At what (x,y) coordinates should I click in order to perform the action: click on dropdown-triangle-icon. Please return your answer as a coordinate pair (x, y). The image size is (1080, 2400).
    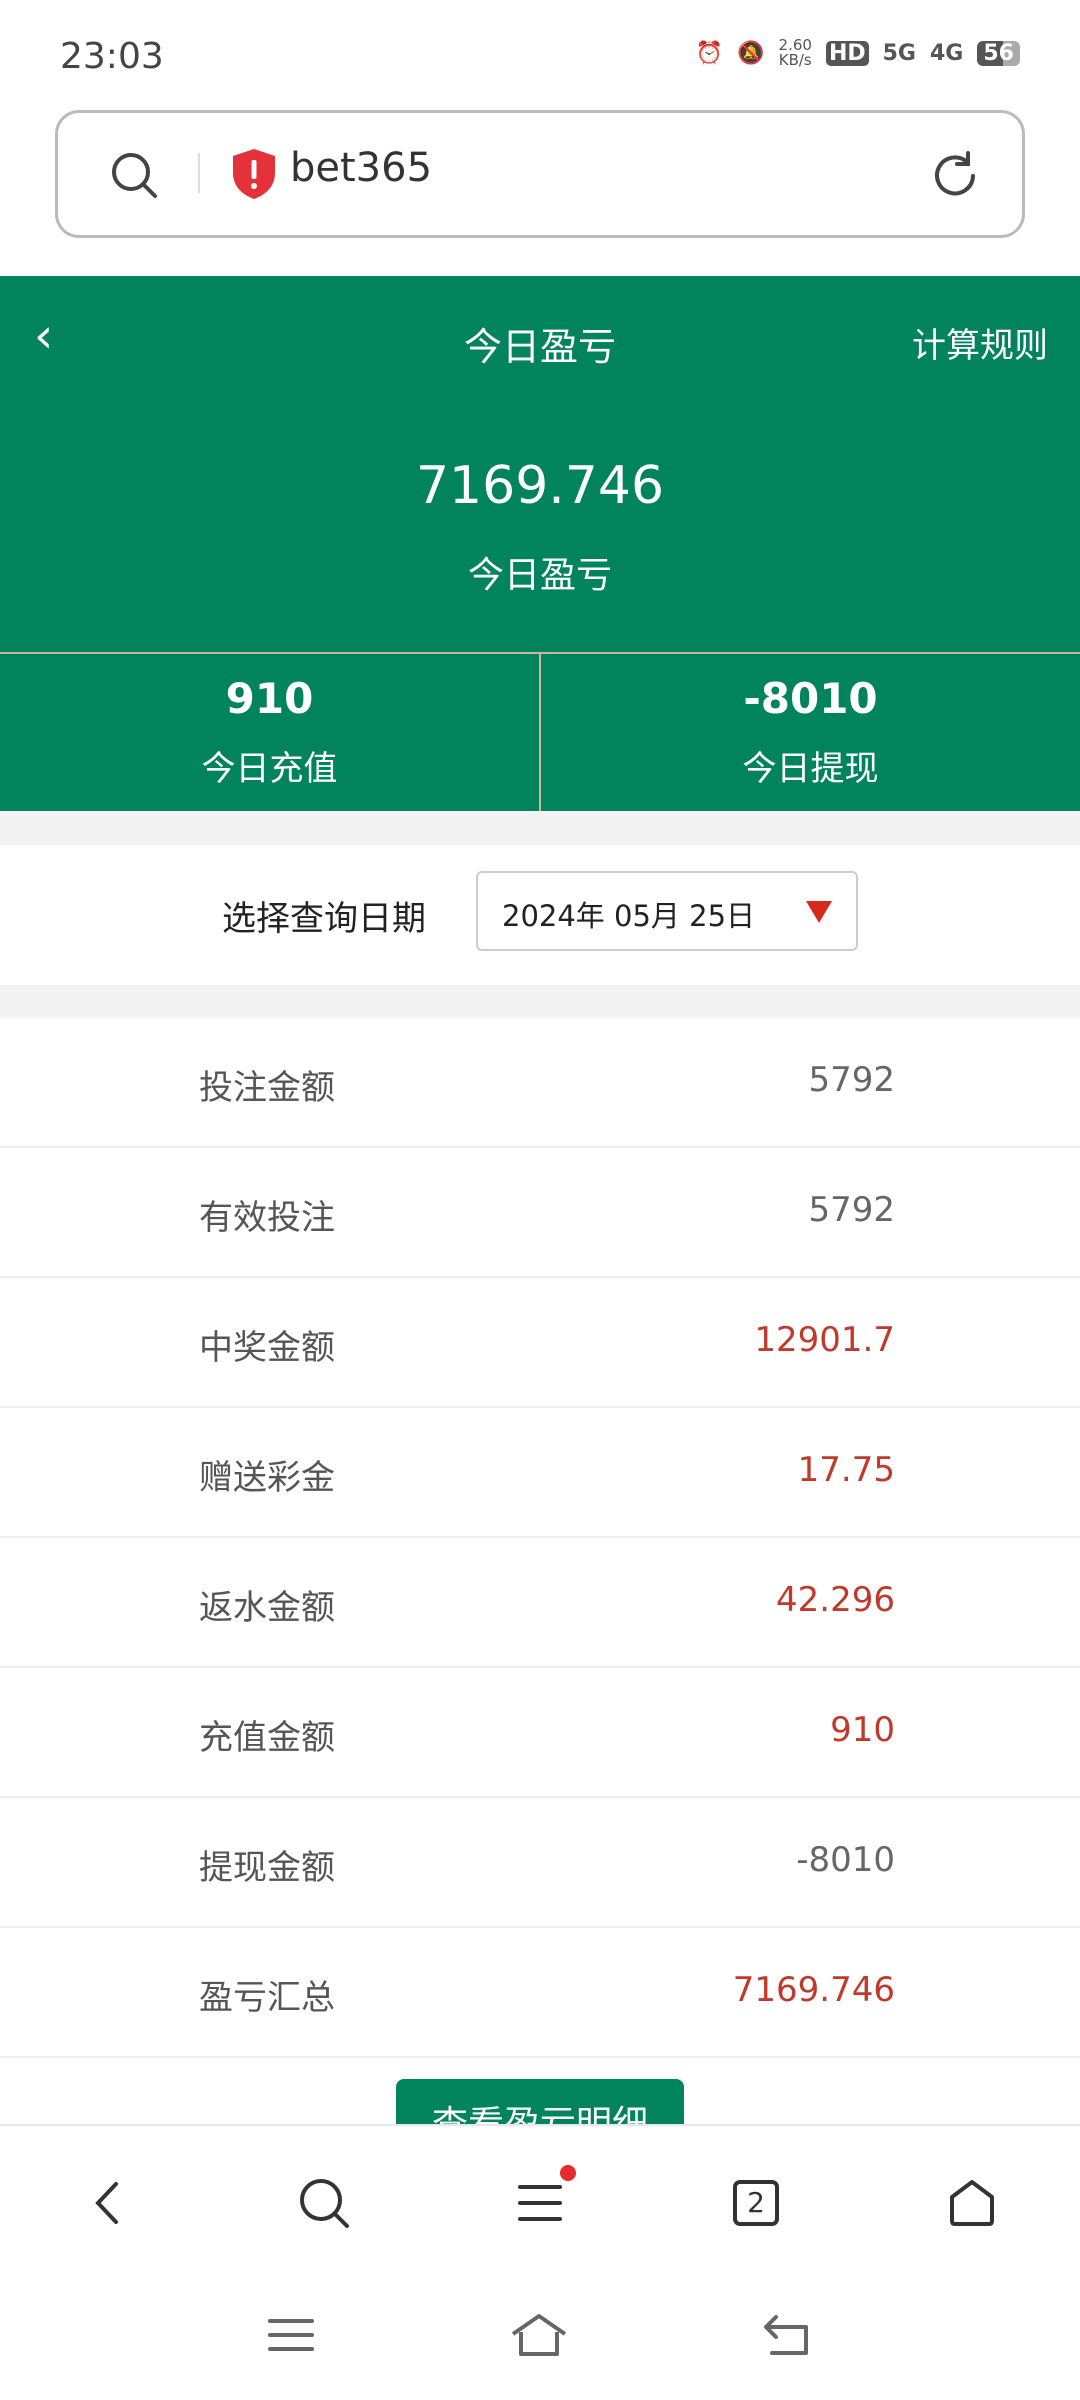
    Looking at the image, I should click on (819, 912).